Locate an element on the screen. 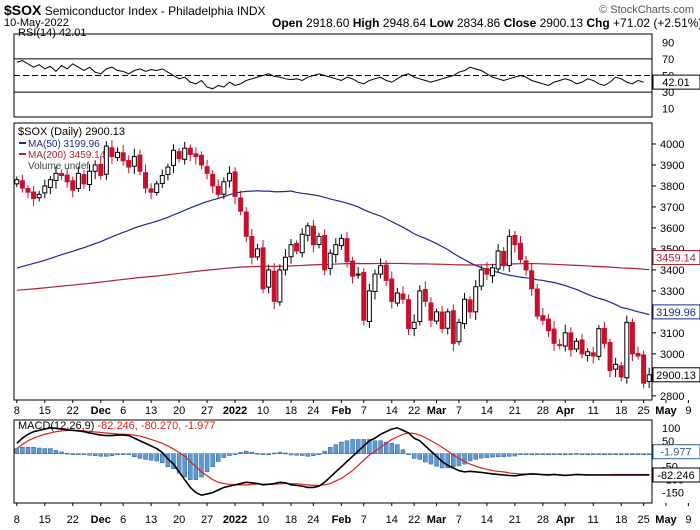 Image resolution: width=700 pixels, height=530 pixels. price-x-label: 9 is located at coordinates (688, 411).